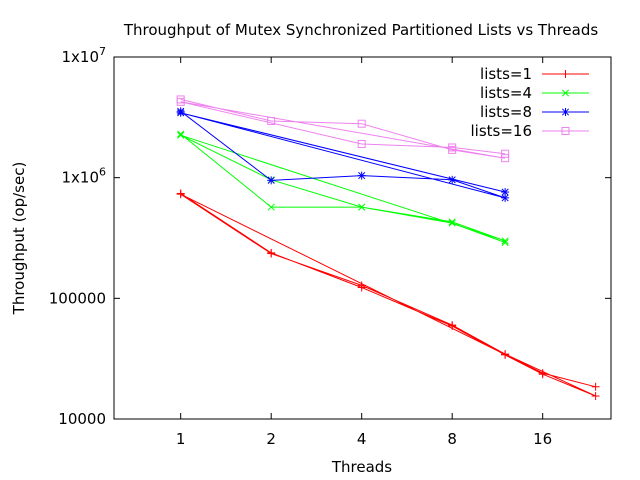  What do you see at coordinates (361, 467) in the screenshot?
I see `x-axis-label: Threads` at bounding box center [361, 467].